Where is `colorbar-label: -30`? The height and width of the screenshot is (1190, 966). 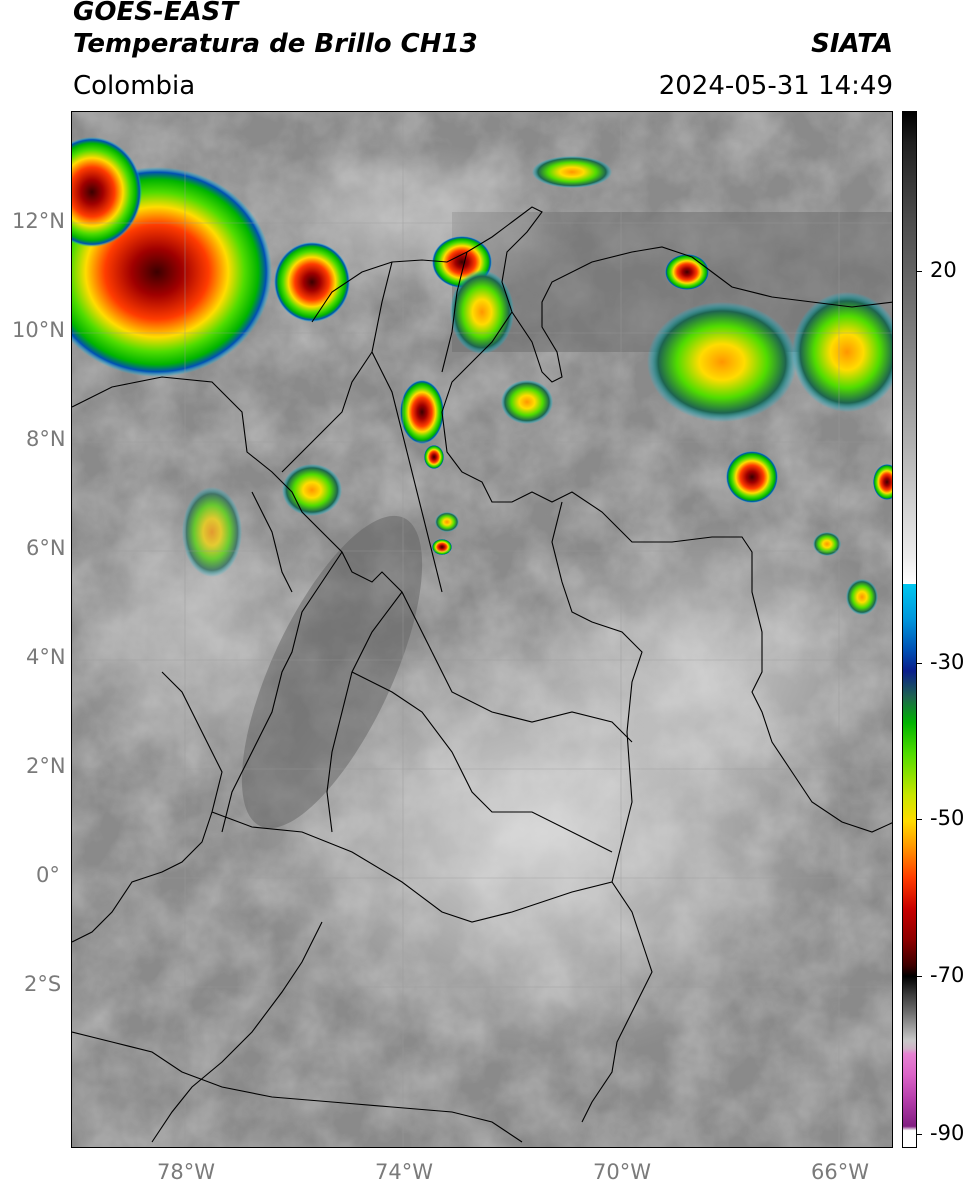 colorbar-label: -30 is located at coordinates (947, 662).